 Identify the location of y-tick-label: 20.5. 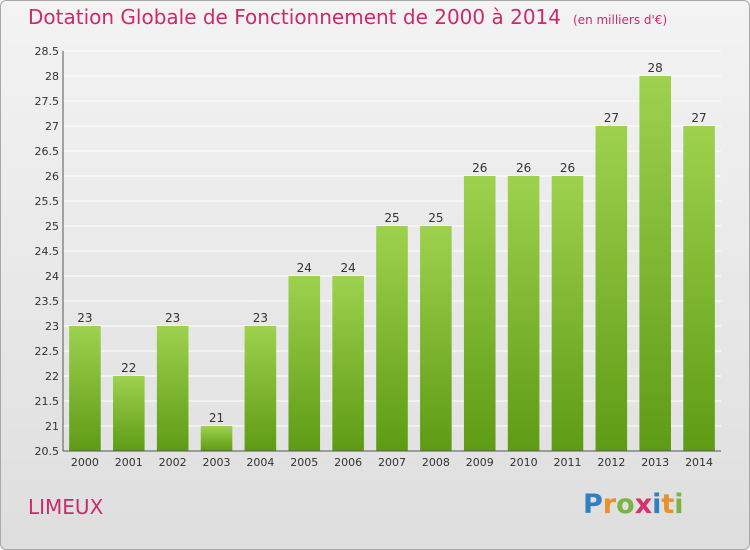
(47, 451).